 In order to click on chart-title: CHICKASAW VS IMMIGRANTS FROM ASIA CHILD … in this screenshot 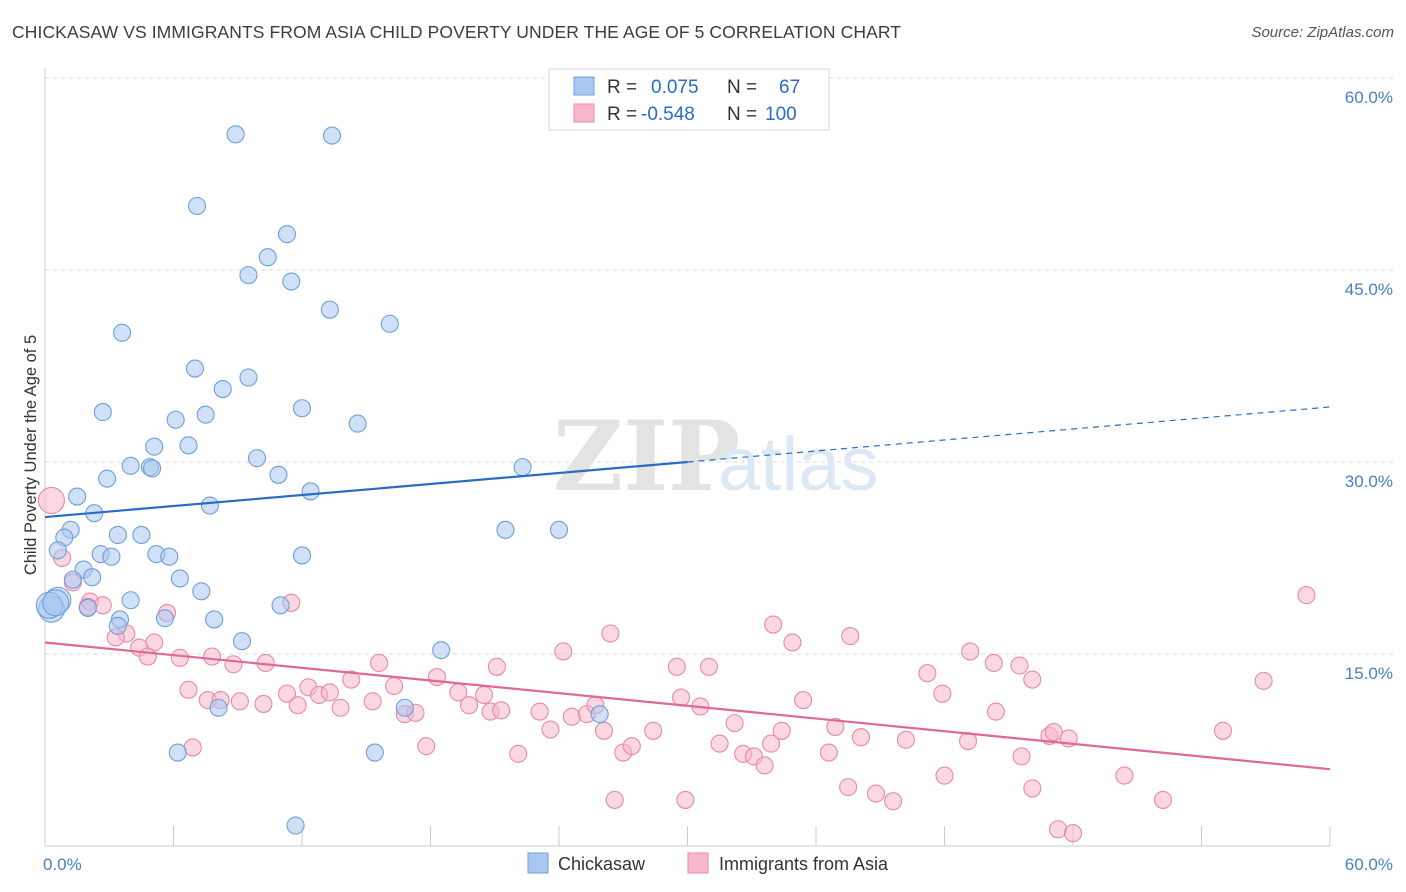, I will do `click(457, 32)`.